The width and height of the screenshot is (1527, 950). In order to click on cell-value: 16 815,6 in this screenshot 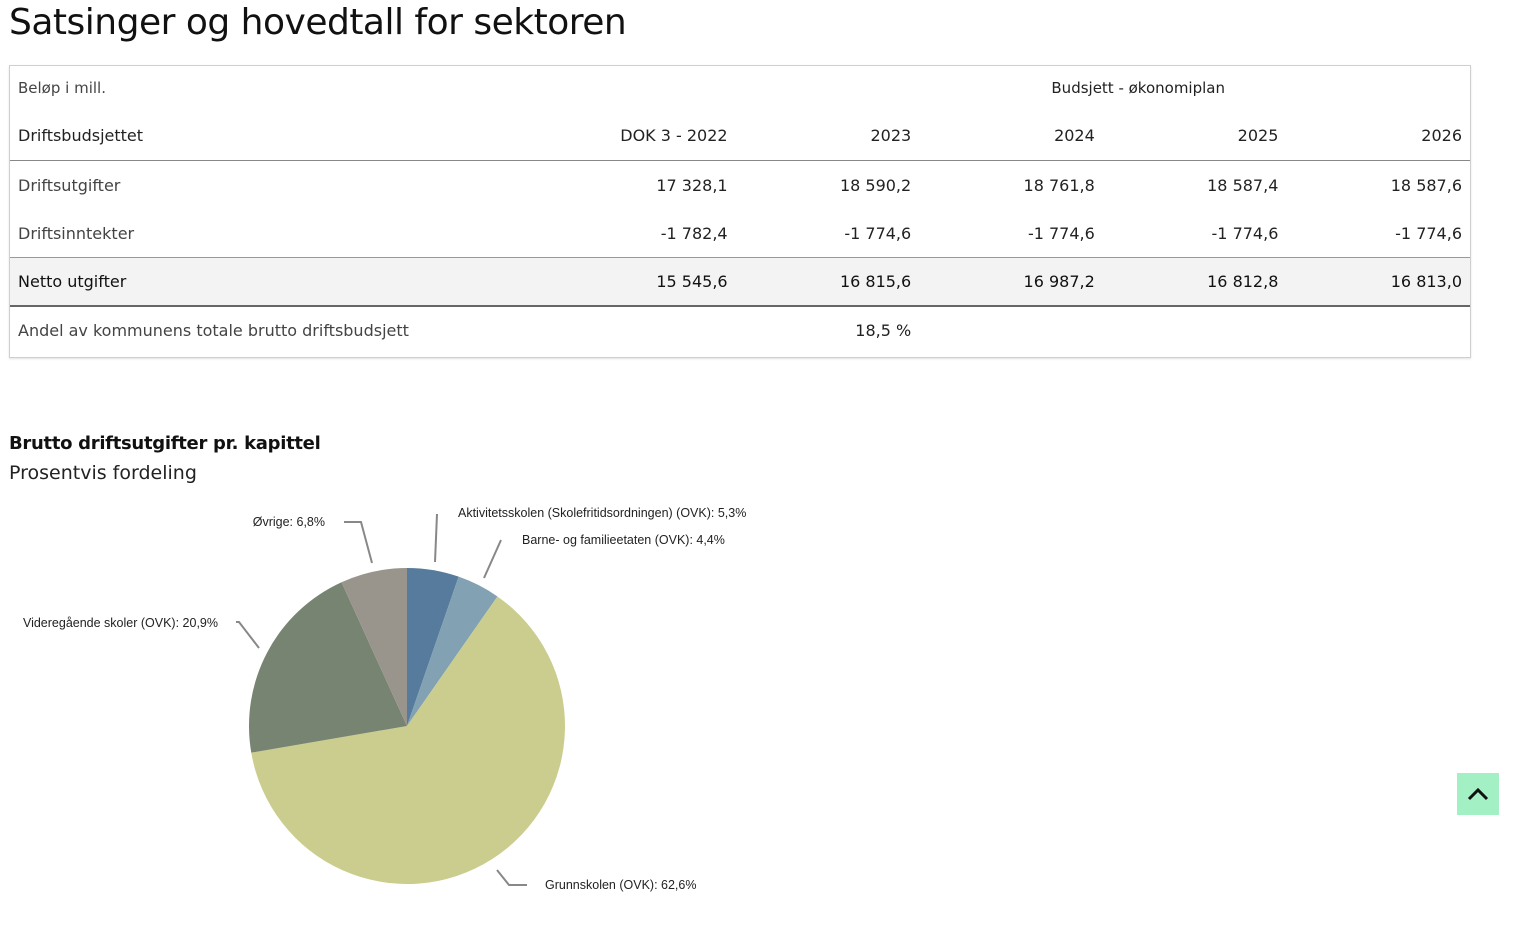, I will do `click(827, 282)`.